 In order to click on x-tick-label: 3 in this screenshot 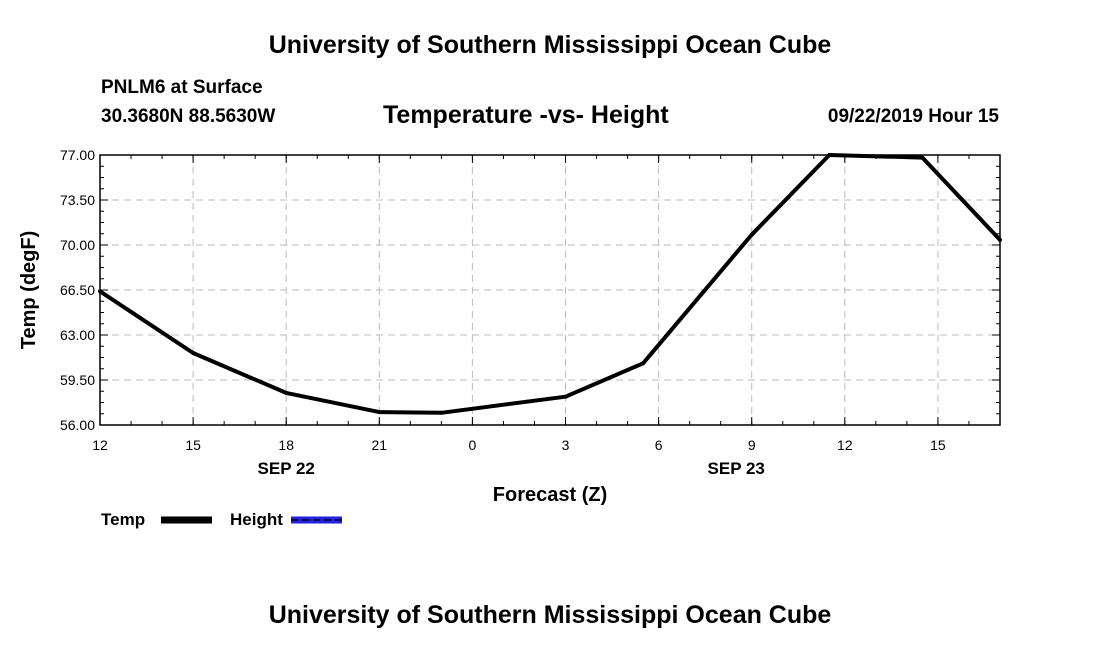, I will do `click(566, 445)`.